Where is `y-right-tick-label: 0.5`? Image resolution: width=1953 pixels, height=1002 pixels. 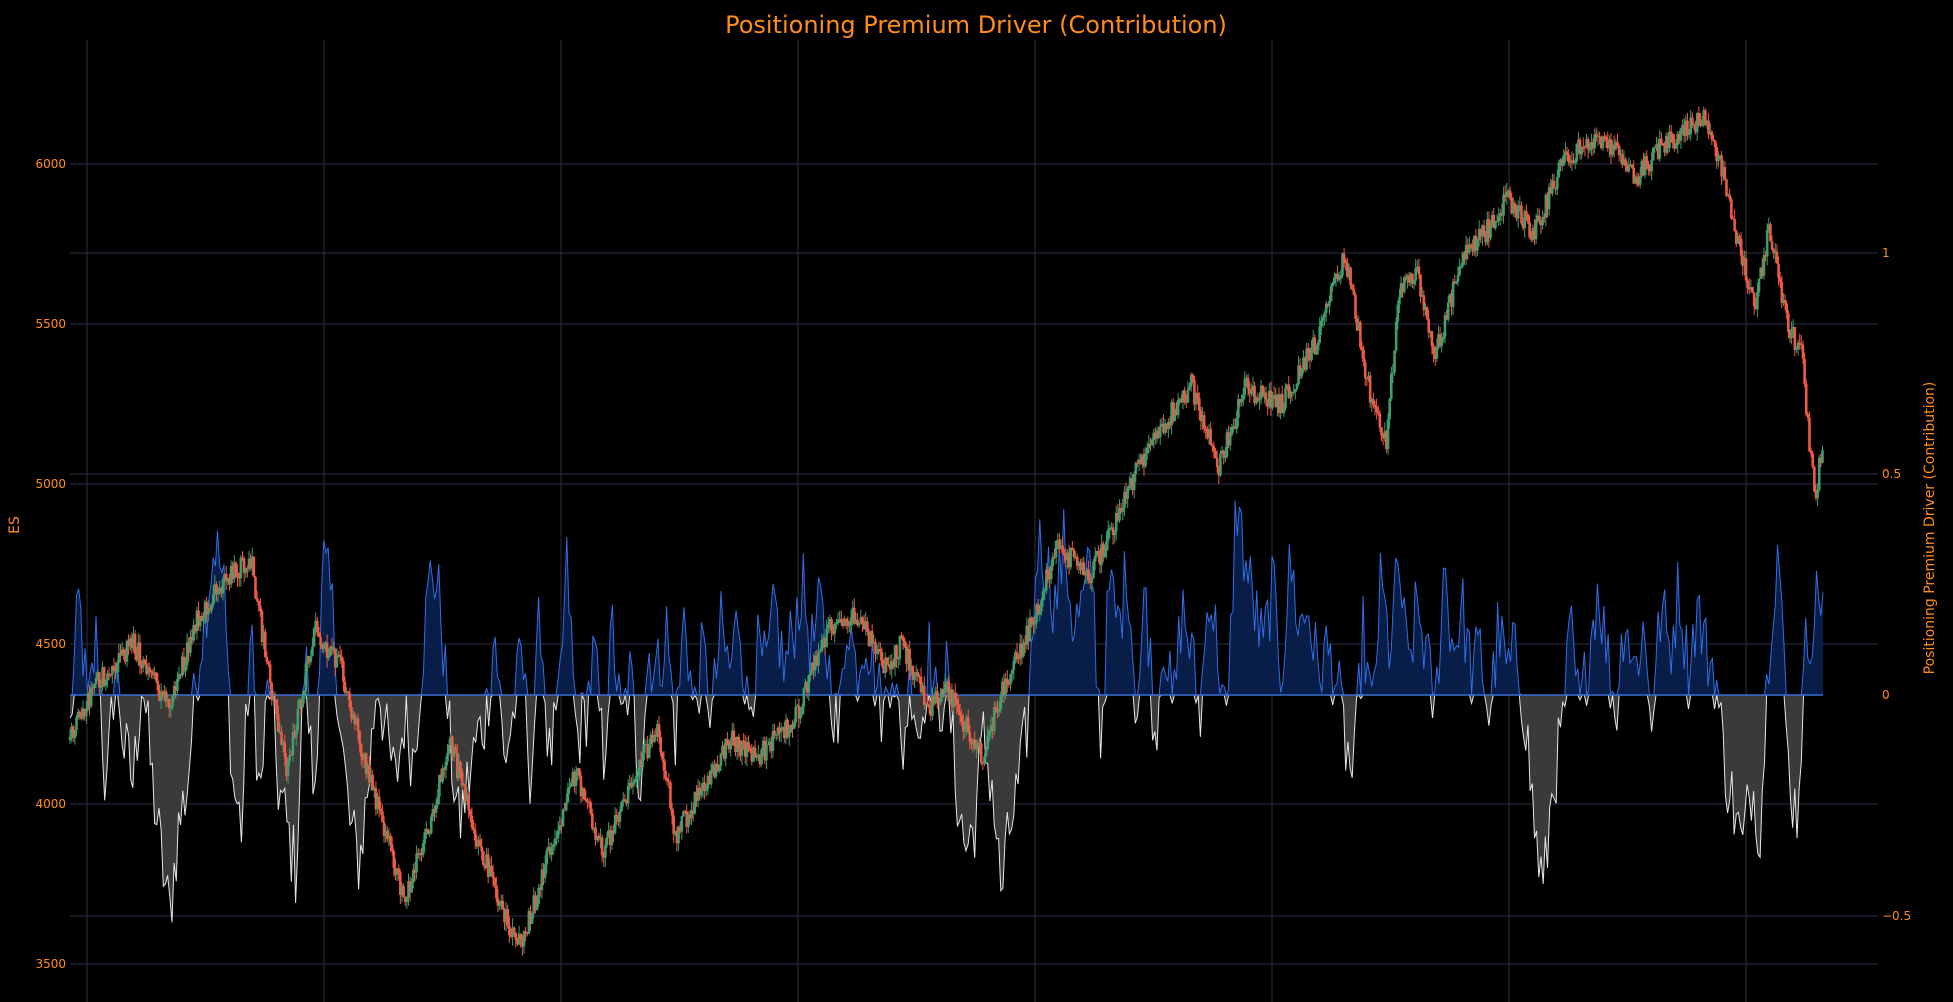 y-right-tick-label: 0.5 is located at coordinates (1891, 474).